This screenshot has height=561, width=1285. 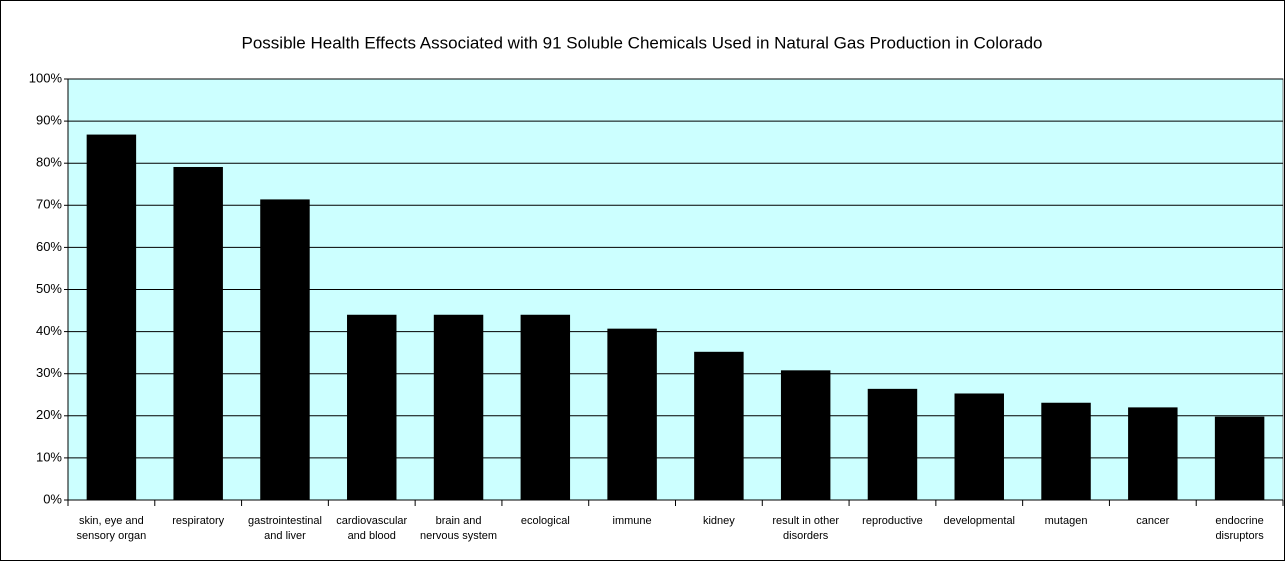 What do you see at coordinates (49, 162) in the screenshot?
I see `y-tick-label: 80%` at bounding box center [49, 162].